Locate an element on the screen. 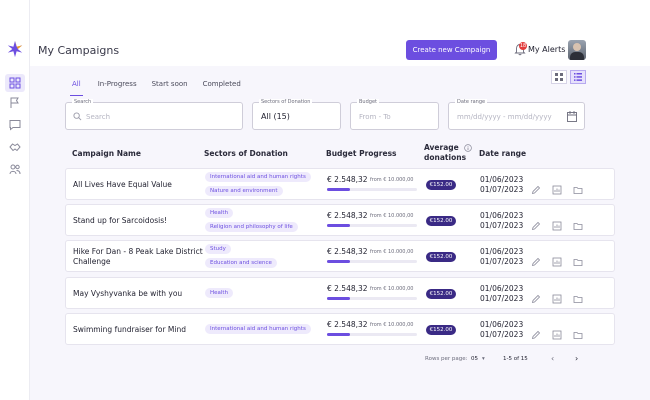  sidebar-item-dashboard is located at coordinates (15, 83).